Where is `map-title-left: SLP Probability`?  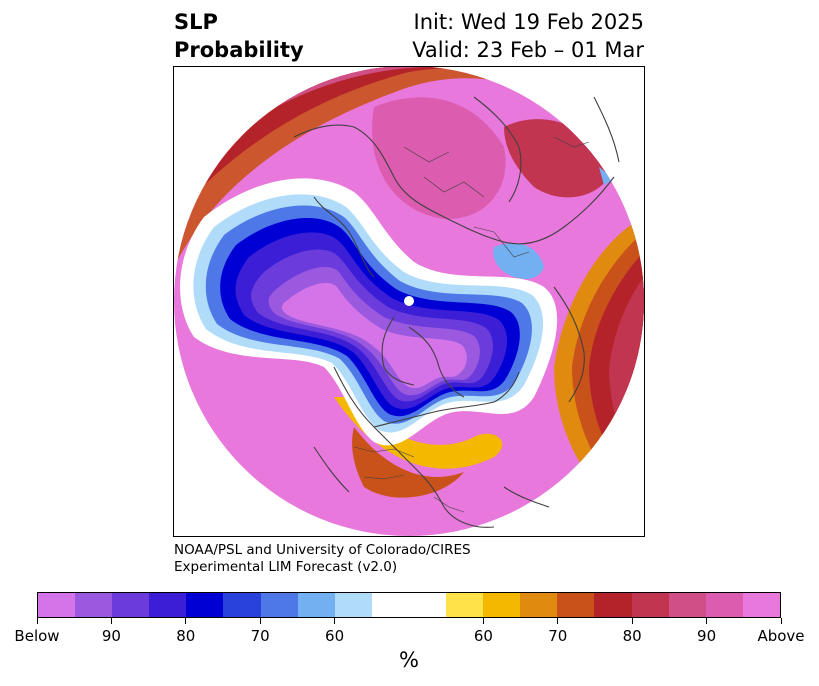
map-title-left: SLP Probability is located at coordinates (239, 36).